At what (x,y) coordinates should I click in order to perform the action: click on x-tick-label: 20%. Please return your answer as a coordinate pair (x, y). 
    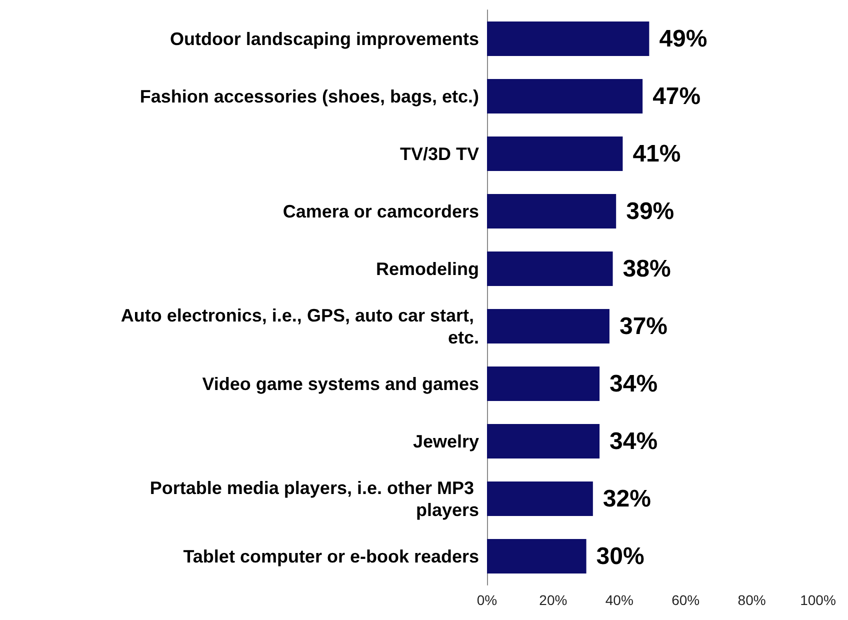
    Looking at the image, I should click on (553, 600).